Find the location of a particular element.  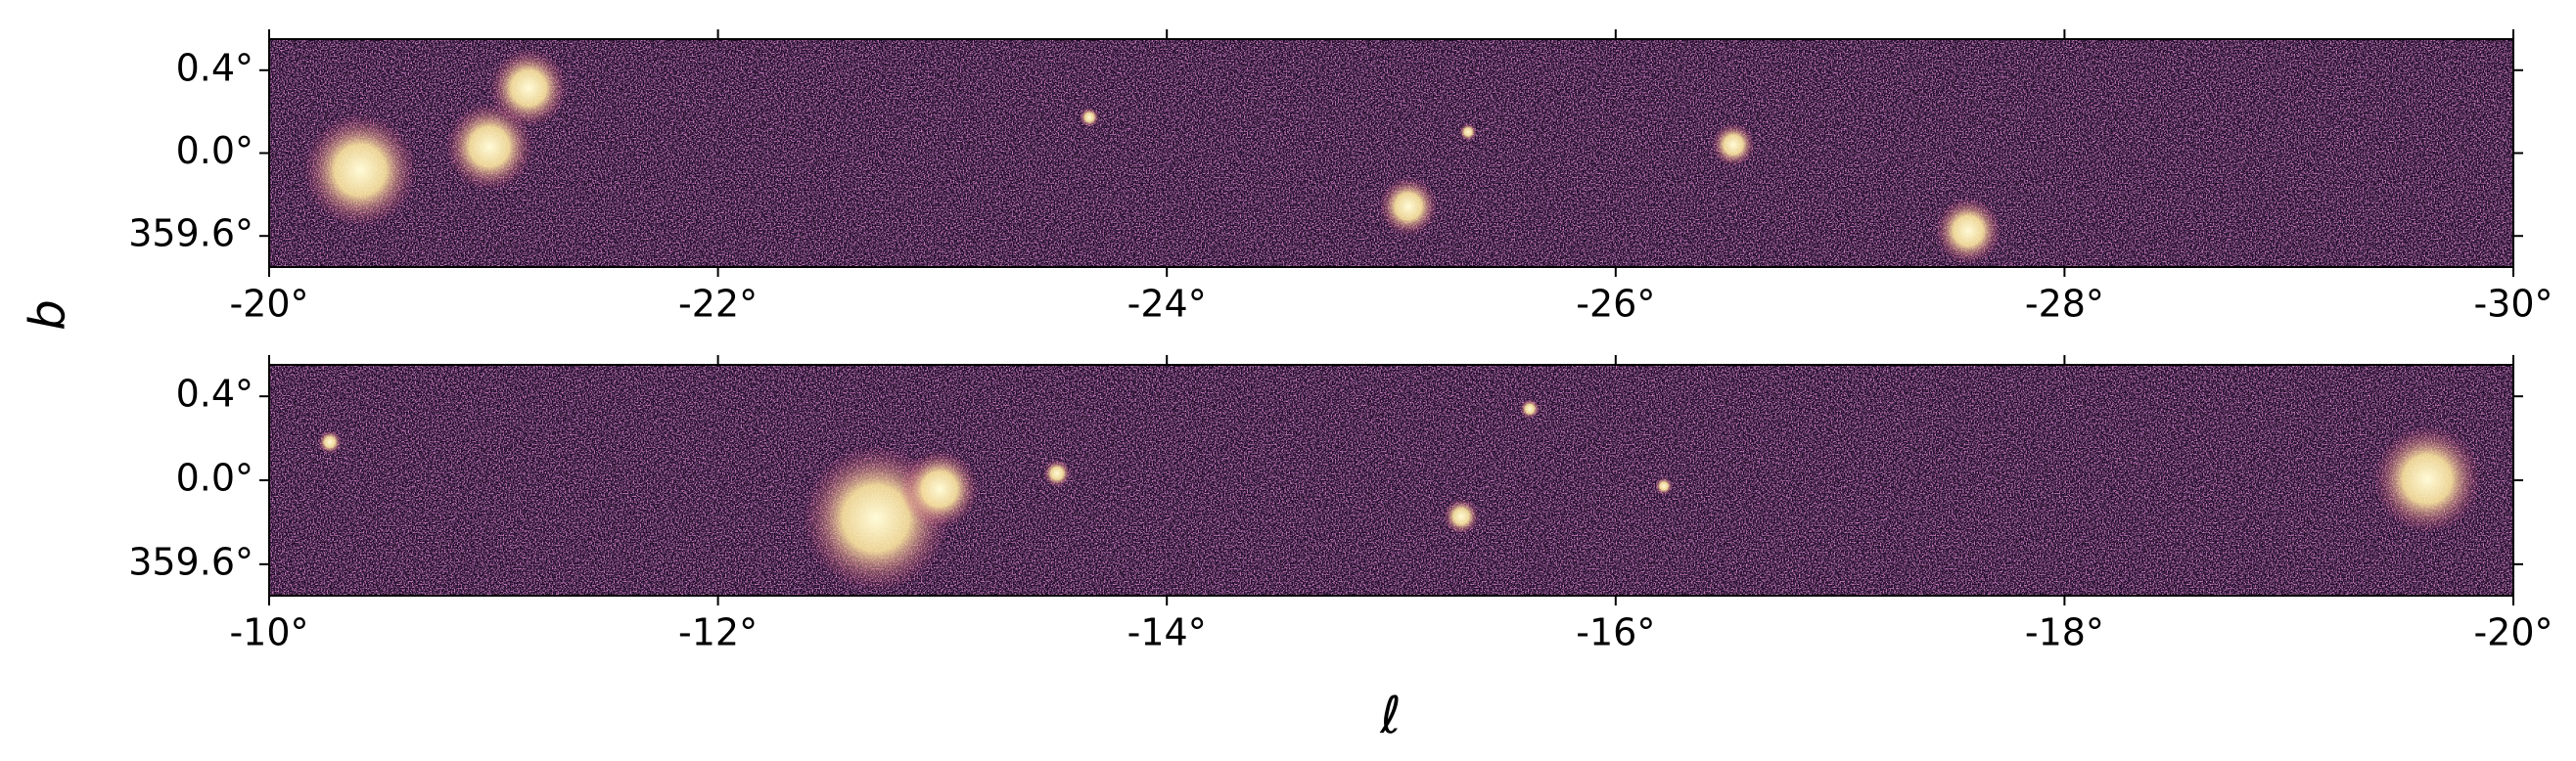

x-tick-label: -16° is located at coordinates (1616, 632).